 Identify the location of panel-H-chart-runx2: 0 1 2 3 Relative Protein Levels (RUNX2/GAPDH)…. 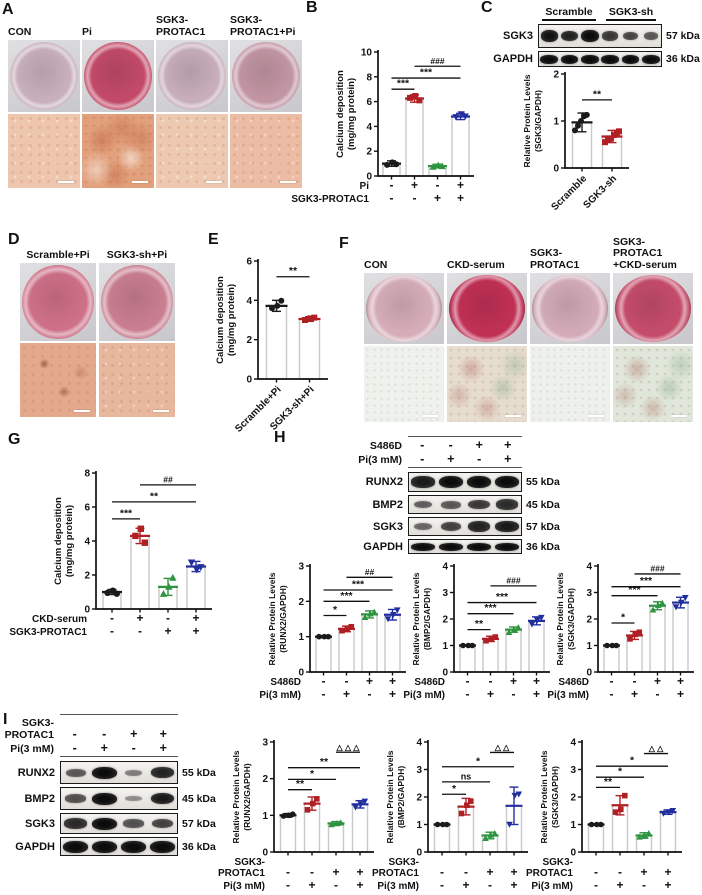
(333, 631).